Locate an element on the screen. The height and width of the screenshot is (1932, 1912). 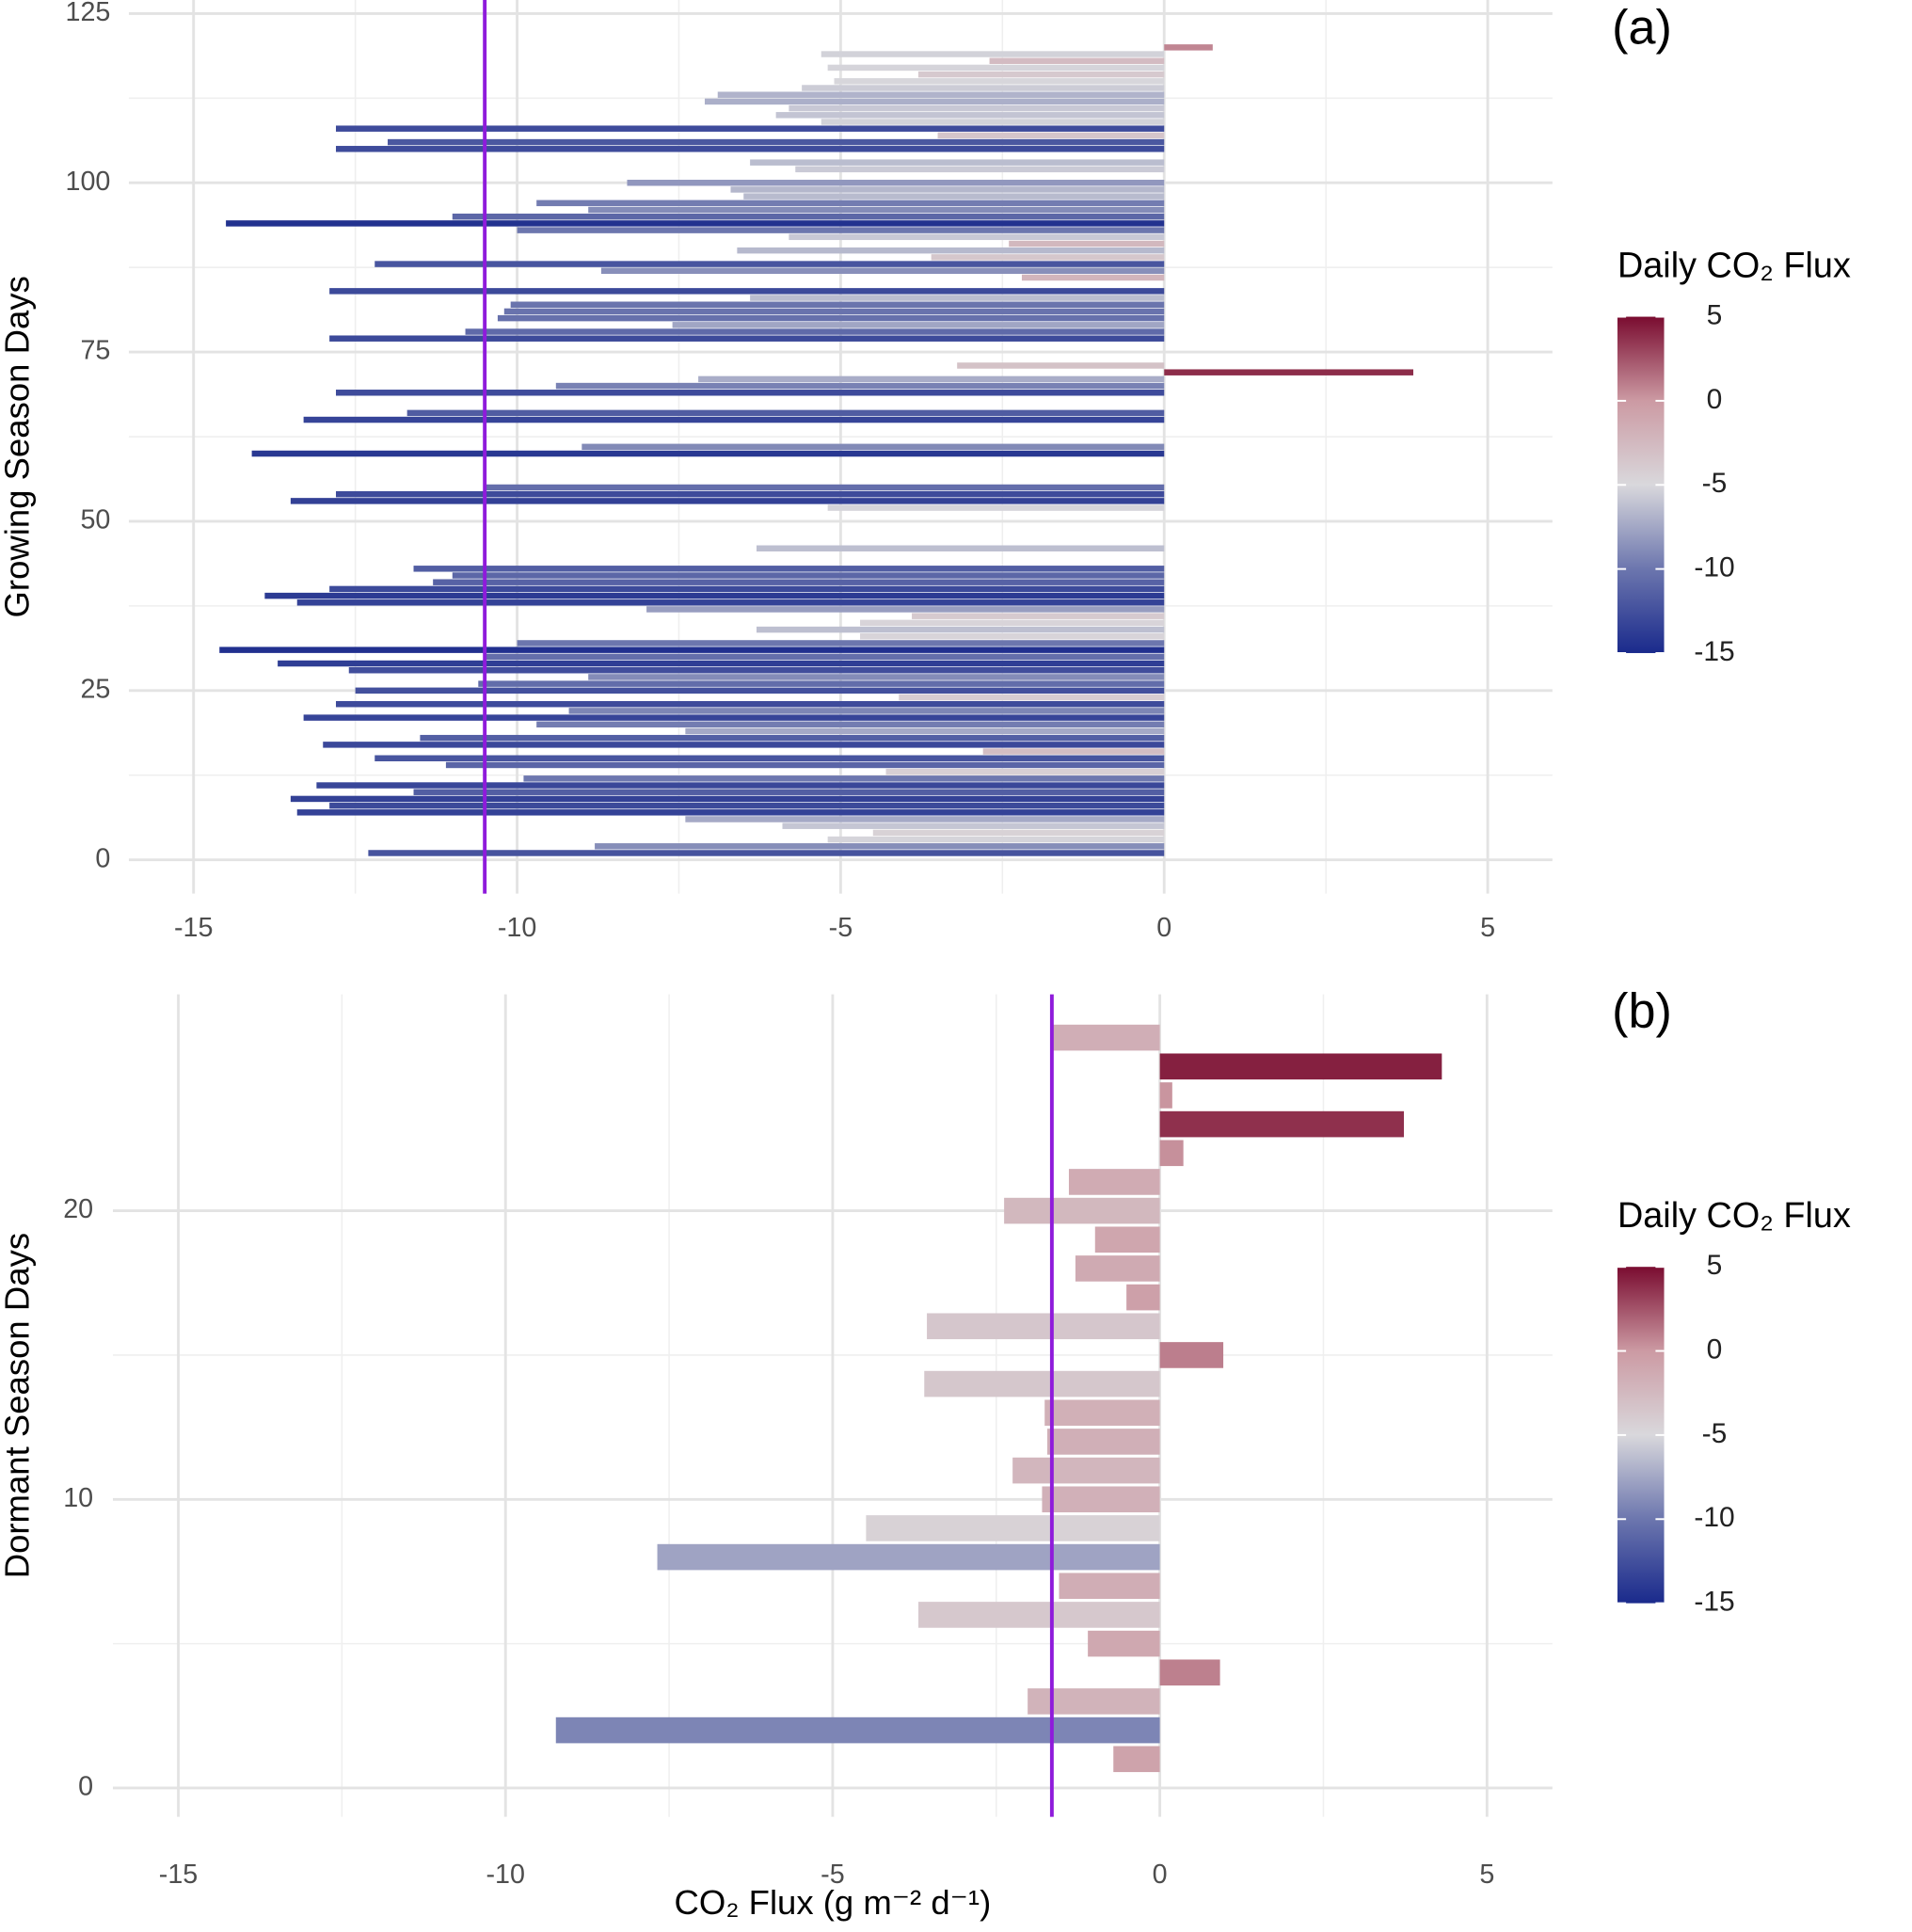
x-tick-label: 5 is located at coordinates (1486, 1875).